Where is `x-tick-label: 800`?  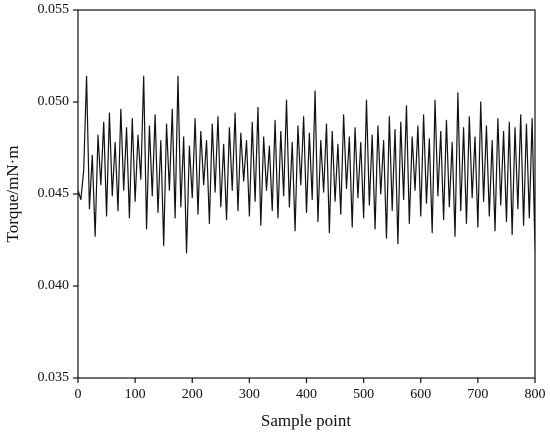
x-tick-label: 800 is located at coordinates (535, 394).